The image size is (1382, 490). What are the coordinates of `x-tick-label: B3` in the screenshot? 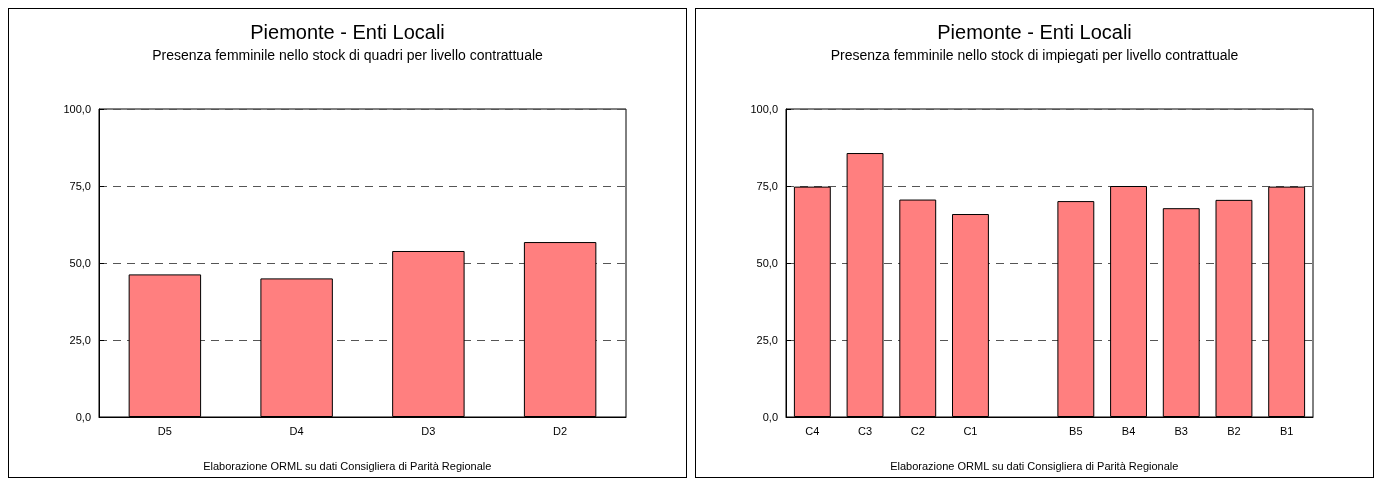 It's located at (1181, 430).